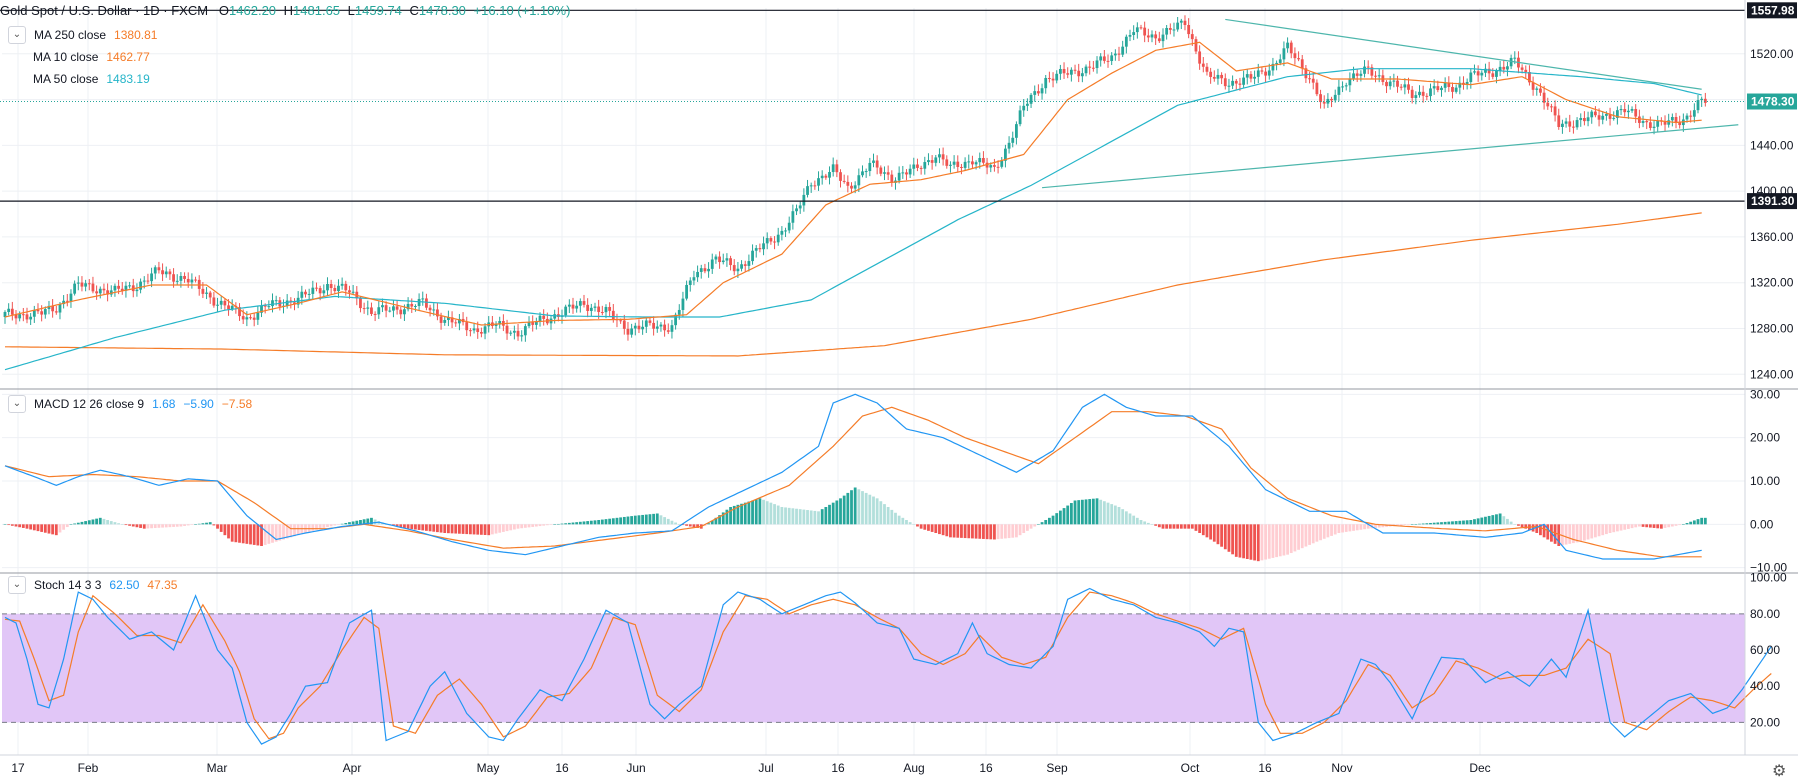 The height and width of the screenshot is (781, 1798). I want to click on legend-row-ma10: MA 10 close 1462.77, so click(86, 57).